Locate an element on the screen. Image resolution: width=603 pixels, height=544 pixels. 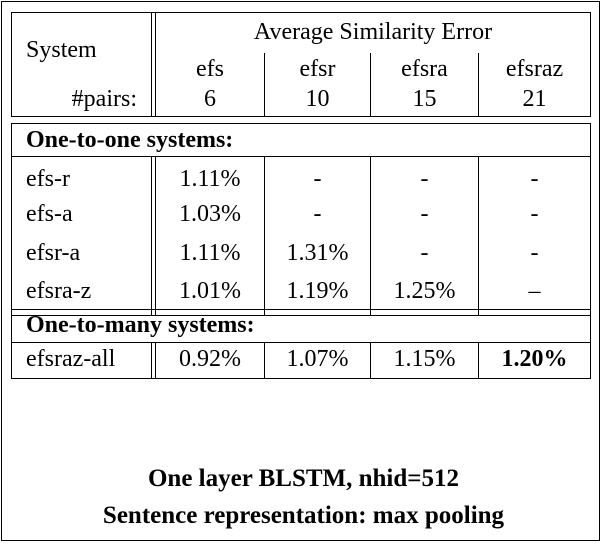
system-name: efsr-a is located at coordinates (53, 253).